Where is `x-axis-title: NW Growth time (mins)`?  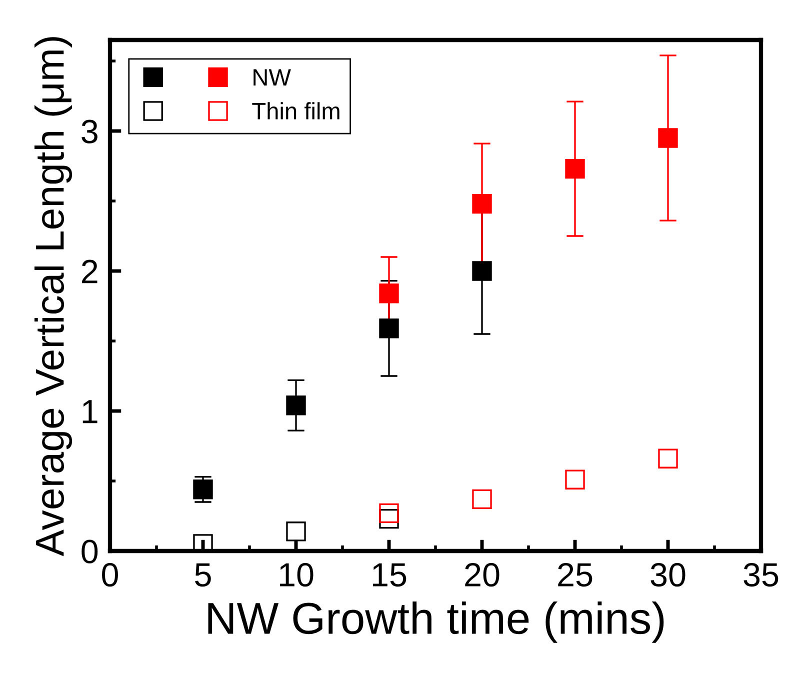
x-axis-title: NW Growth time (mins) is located at coordinates (436, 622).